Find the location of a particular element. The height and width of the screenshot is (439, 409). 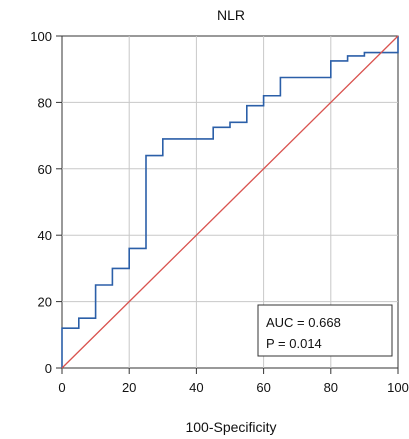

y-tick-label: 60 is located at coordinates (45, 169).